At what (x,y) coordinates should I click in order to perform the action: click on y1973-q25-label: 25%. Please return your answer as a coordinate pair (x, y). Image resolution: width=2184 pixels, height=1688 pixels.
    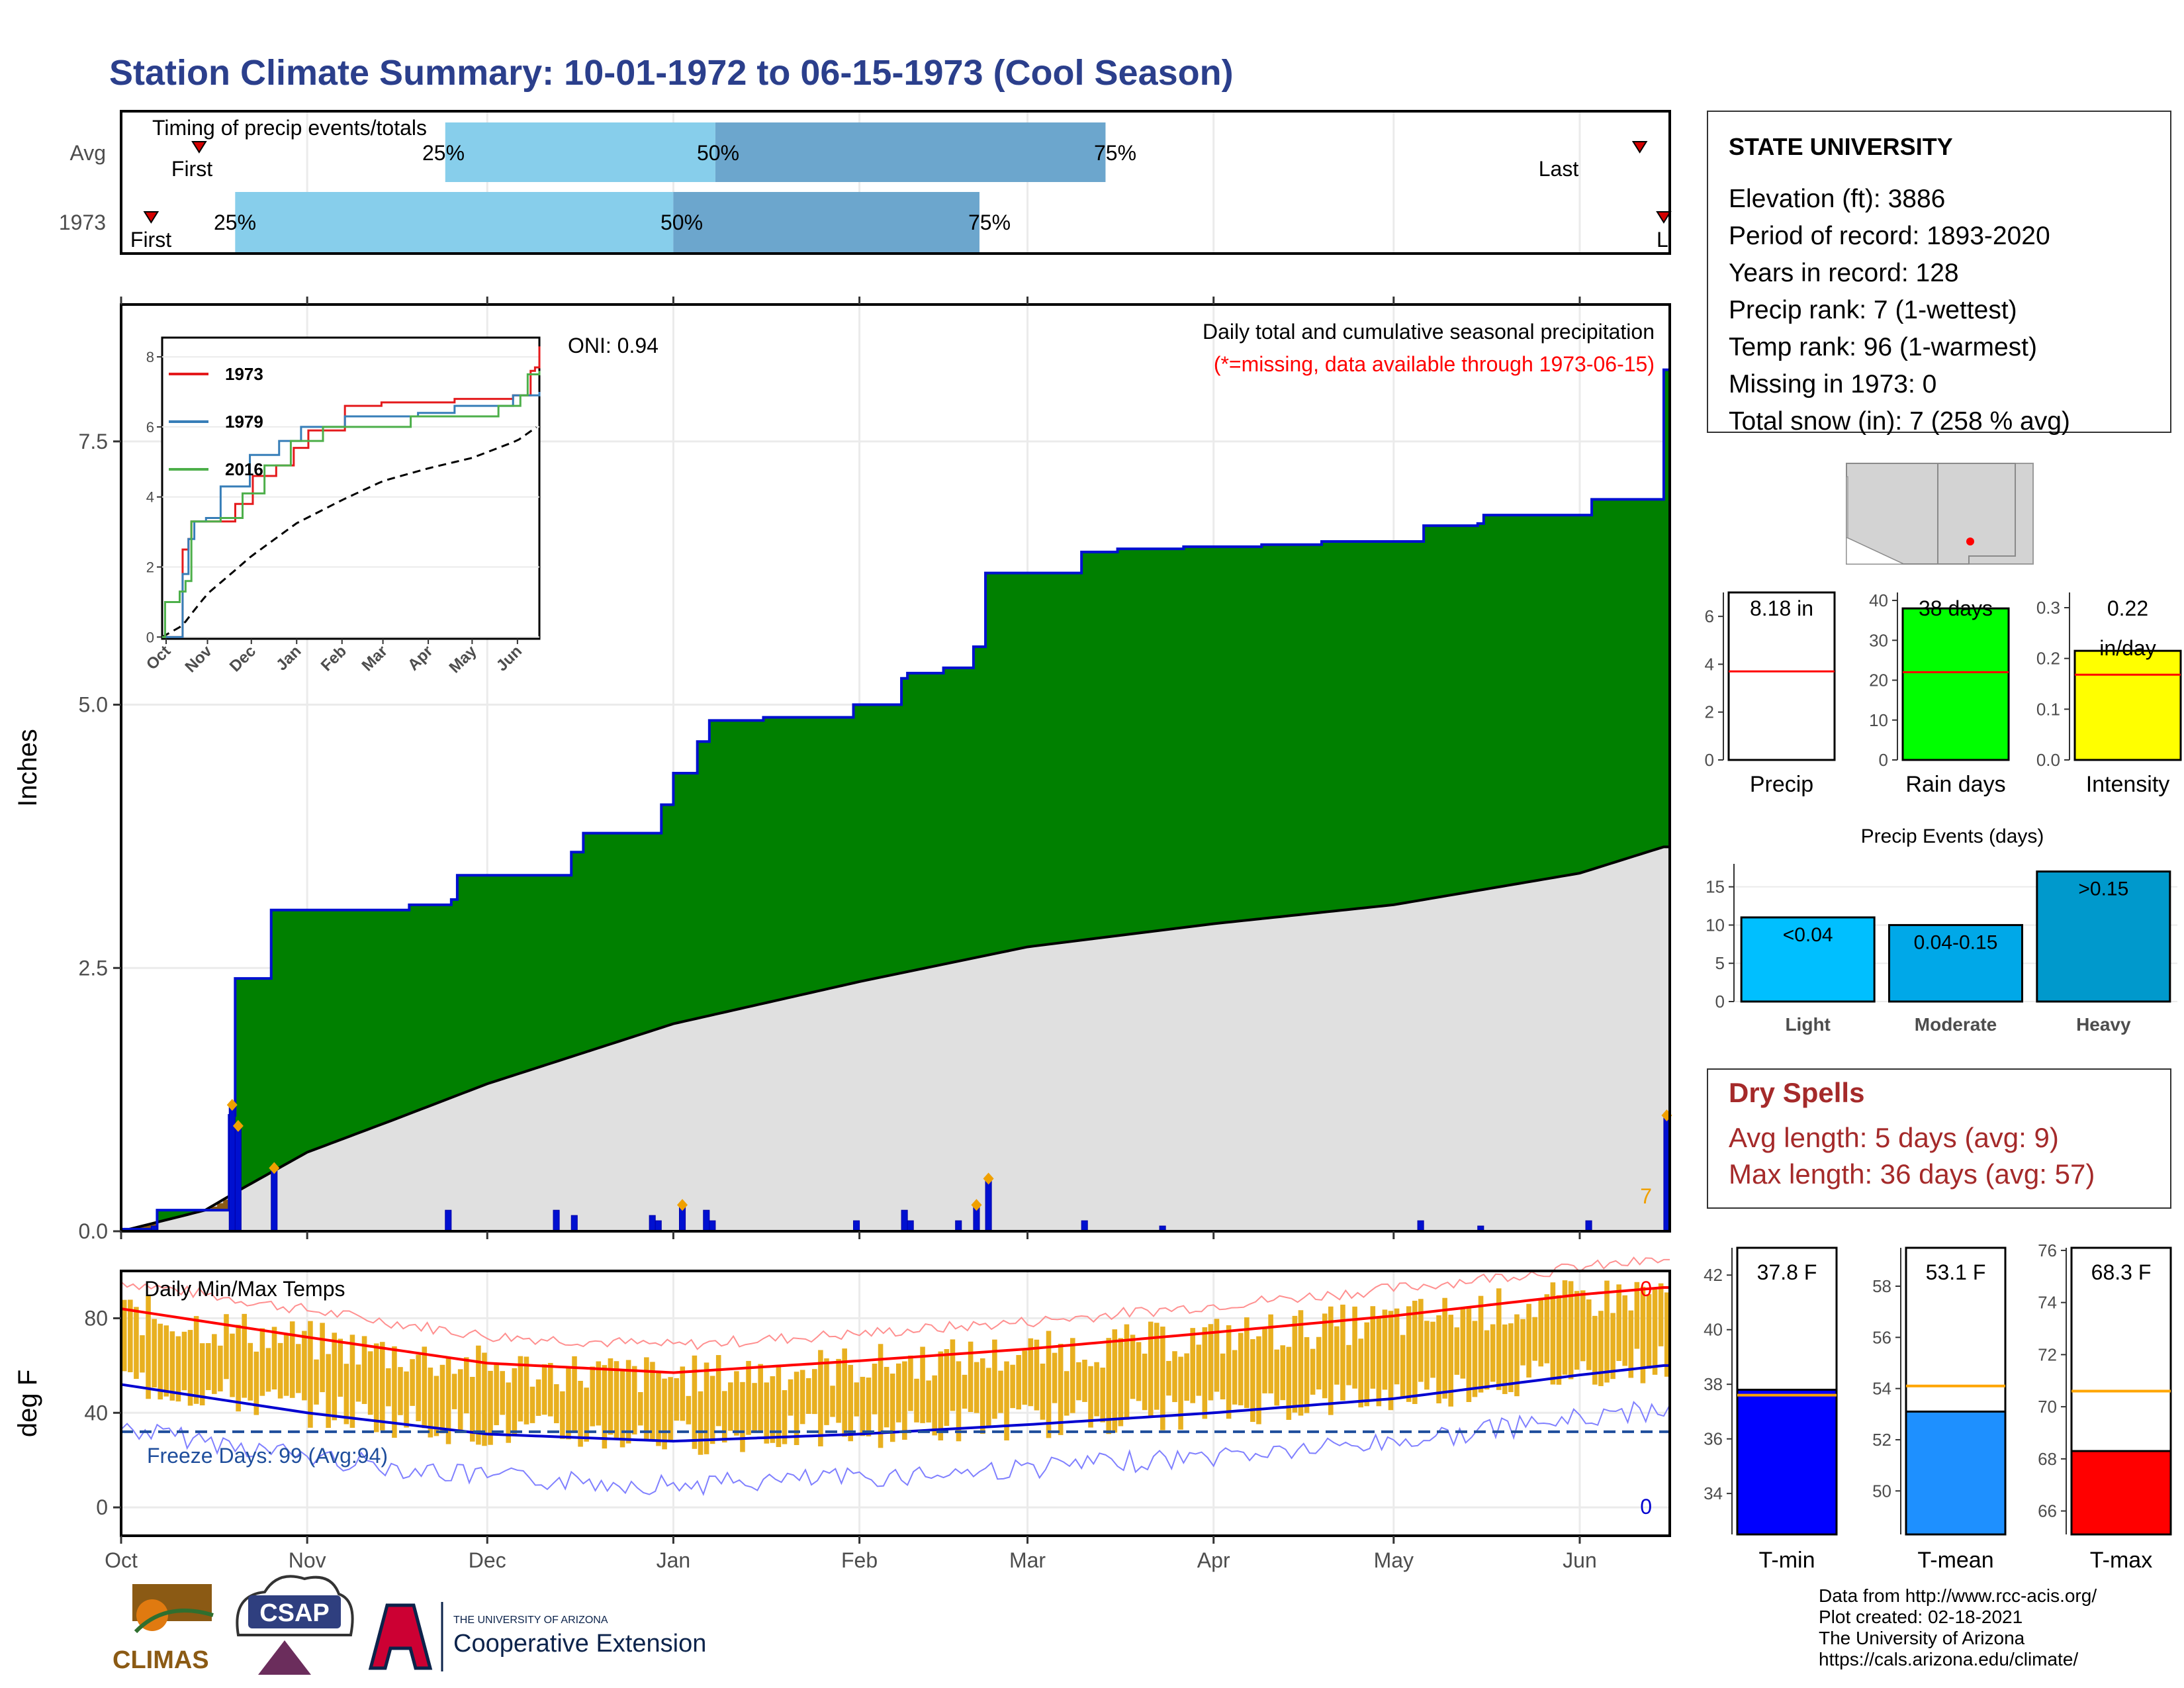
    Looking at the image, I should click on (235, 222).